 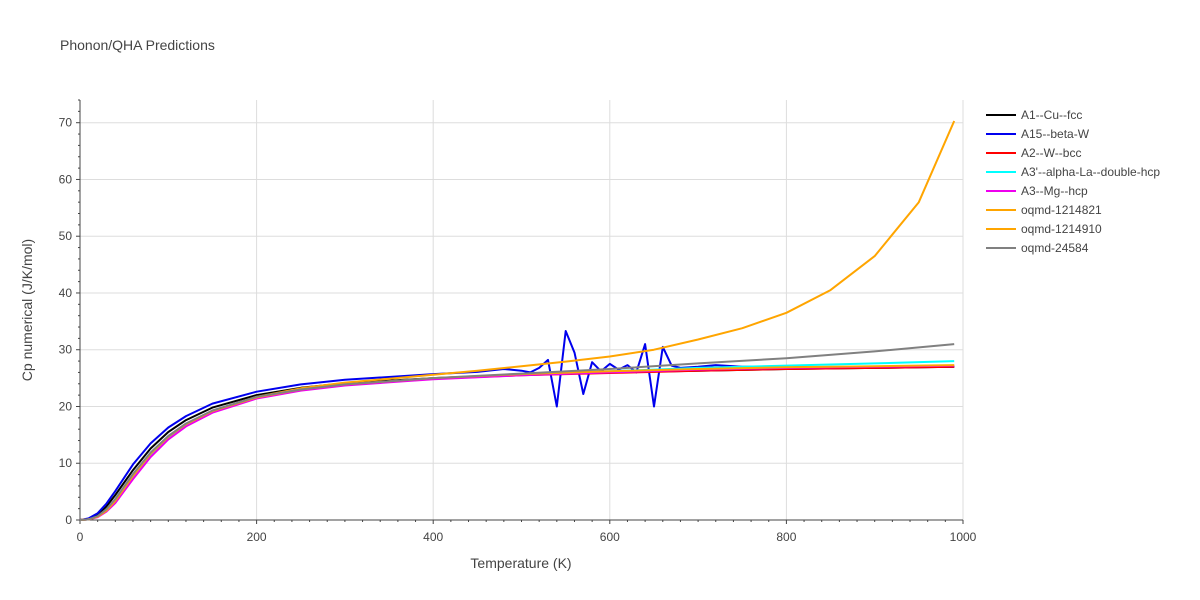 I want to click on legend-label-2: A2--W--bcc, so click(x=1051, y=153).